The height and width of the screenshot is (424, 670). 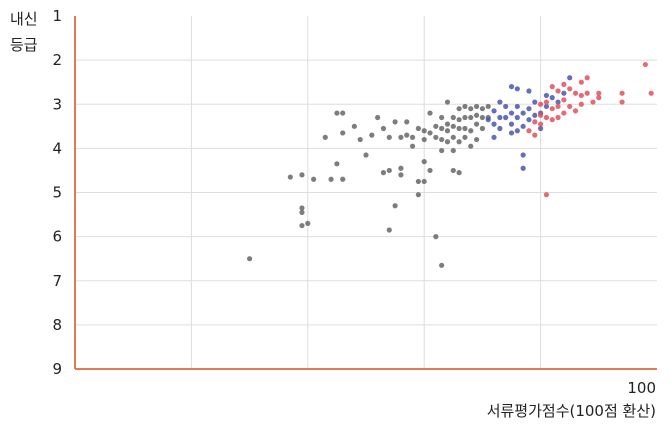 What do you see at coordinates (57, 60) in the screenshot?
I see `y-tick-label: 2` at bounding box center [57, 60].